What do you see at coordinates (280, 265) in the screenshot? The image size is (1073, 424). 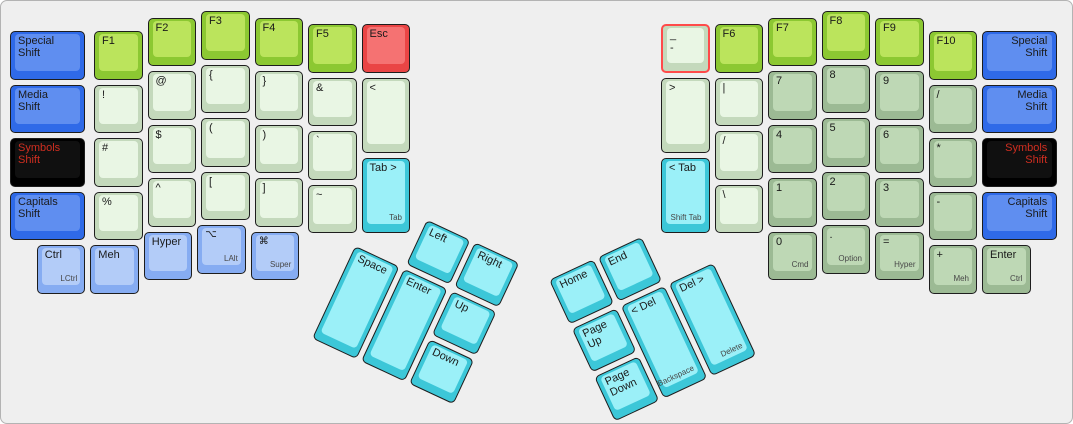 I see `key-sublabel: Super` at bounding box center [280, 265].